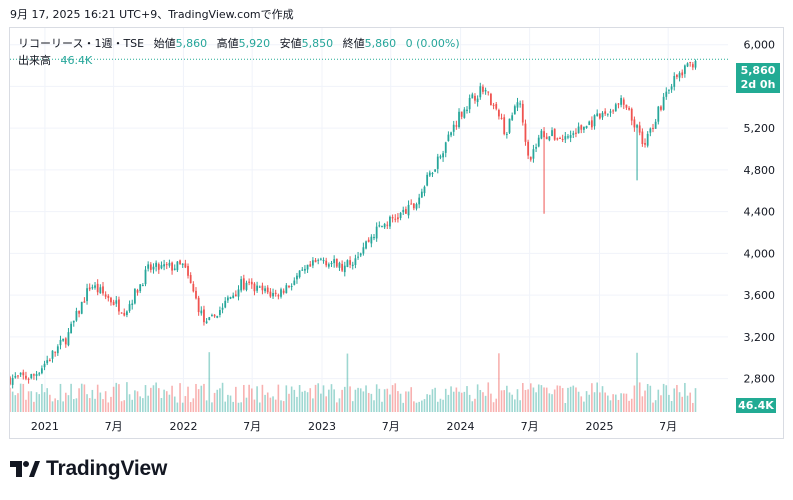  Describe the element at coordinates (380, 43) in the screenshot. I see `close-value: 5,860` at that location.